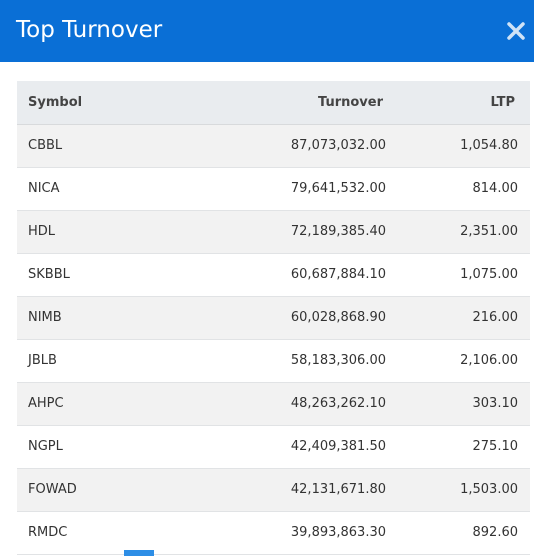 The image size is (534, 556). What do you see at coordinates (48, 532) in the screenshot?
I see `symbol-cell: RMDC` at bounding box center [48, 532].